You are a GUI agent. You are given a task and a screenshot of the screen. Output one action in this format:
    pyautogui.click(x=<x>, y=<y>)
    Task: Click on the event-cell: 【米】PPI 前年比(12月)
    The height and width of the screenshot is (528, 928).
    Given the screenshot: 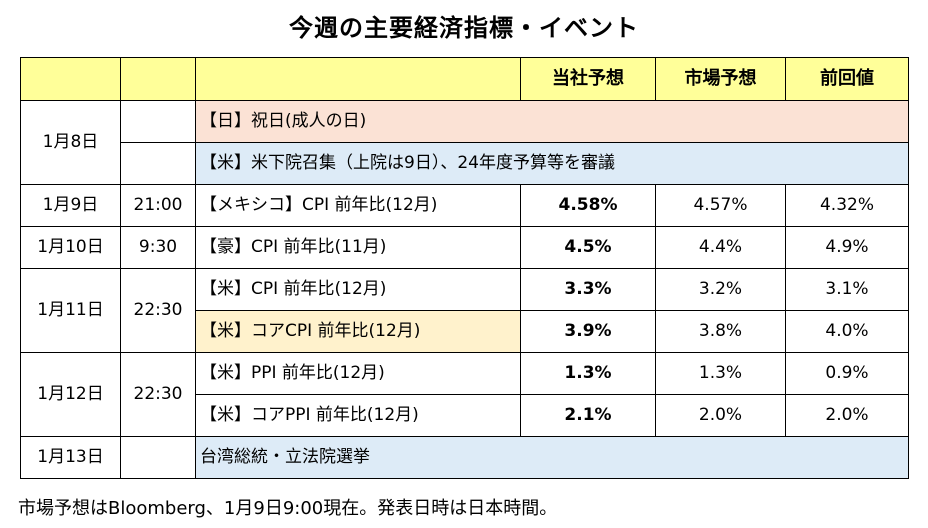 What is the action you would take?
    pyautogui.click(x=358, y=373)
    